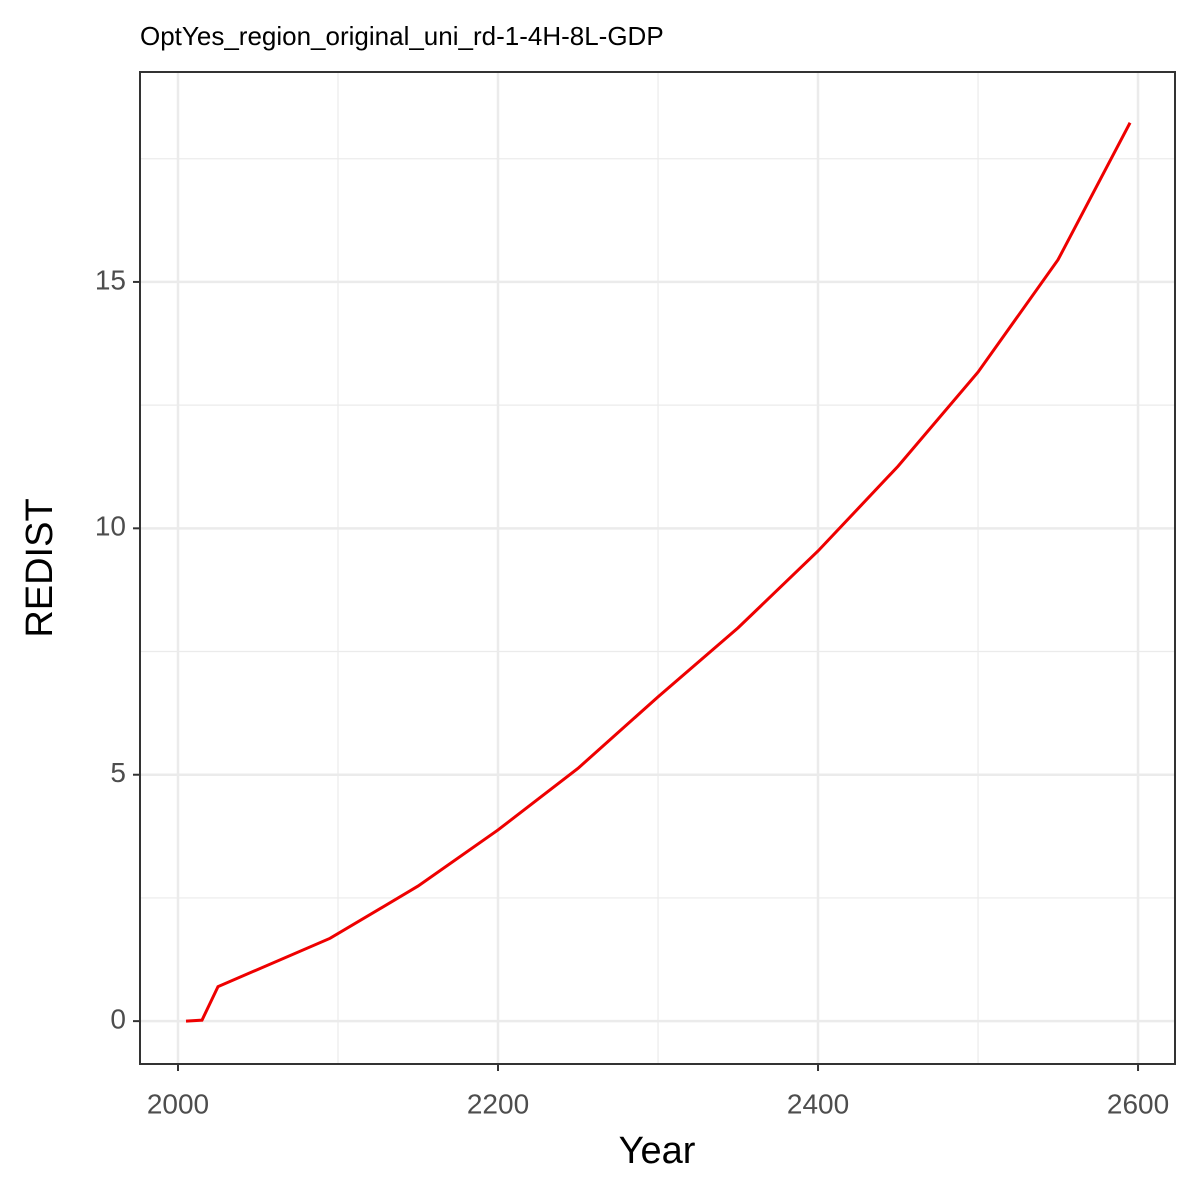  What do you see at coordinates (1138, 1103) in the screenshot?
I see `x-tick-label: 2600` at bounding box center [1138, 1103].